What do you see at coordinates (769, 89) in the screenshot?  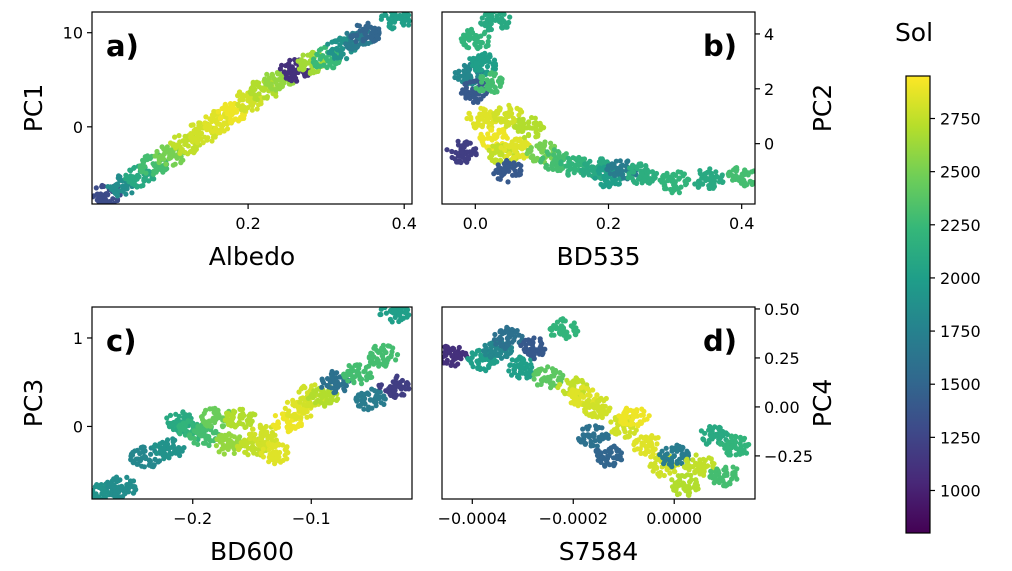 I see `y-tick-label: 2` at bounding box center [769, 89].